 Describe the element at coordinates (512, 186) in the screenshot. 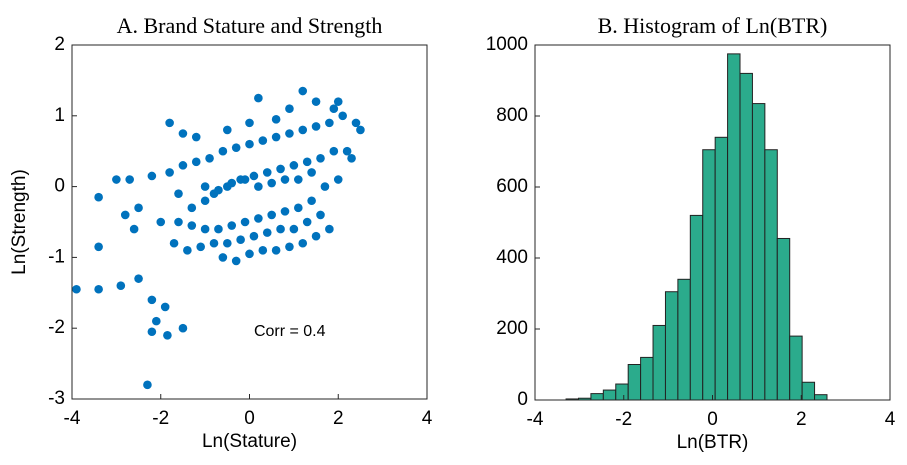

I see `y-tick-label: 600` at that location.